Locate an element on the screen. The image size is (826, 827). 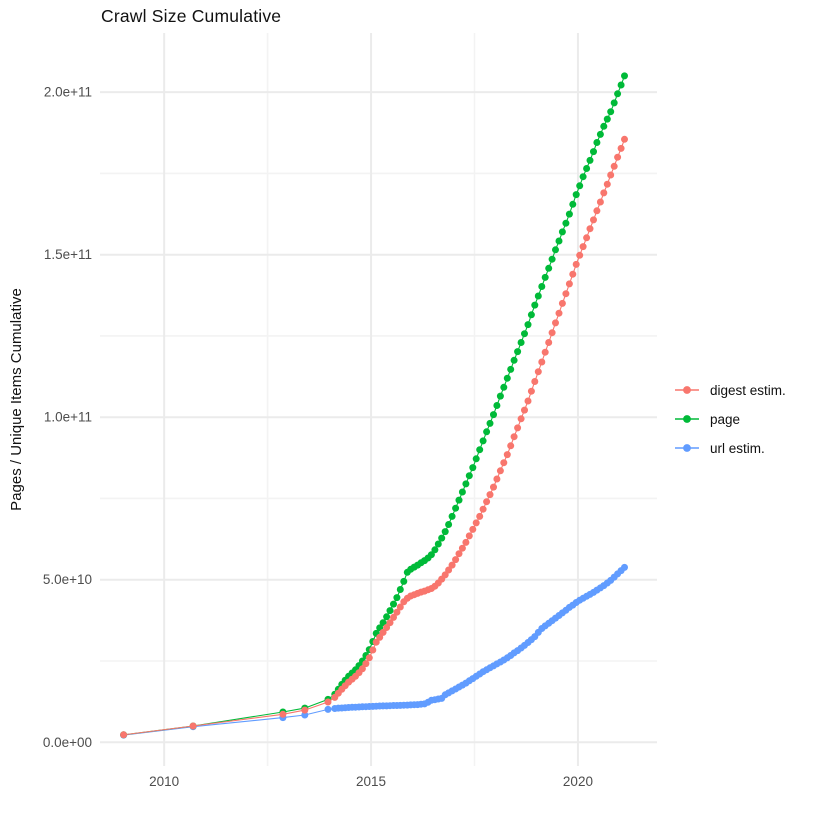
legend-label: page is located at coordinates (725, 419).